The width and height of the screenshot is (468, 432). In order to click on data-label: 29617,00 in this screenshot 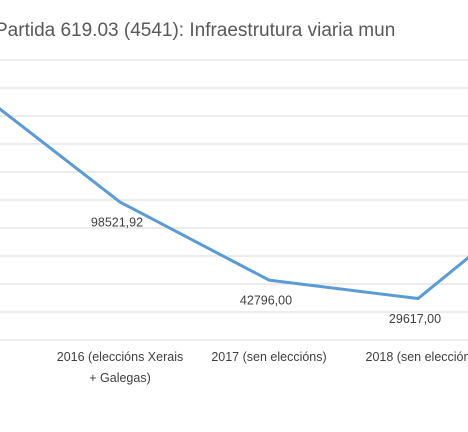, I will do `click(415, 319)`.